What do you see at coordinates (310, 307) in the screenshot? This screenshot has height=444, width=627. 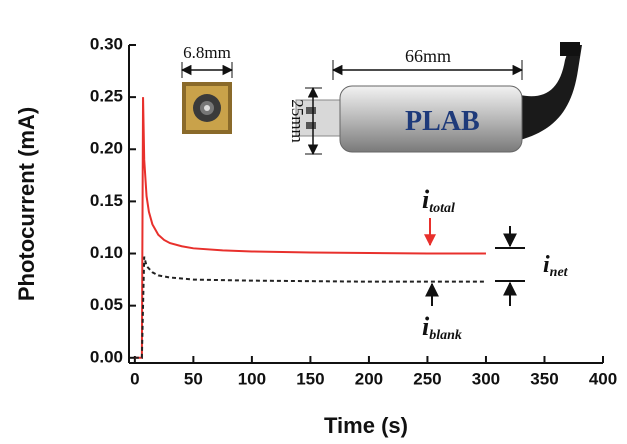 I see `data-line` at bounding box center [310, 307].